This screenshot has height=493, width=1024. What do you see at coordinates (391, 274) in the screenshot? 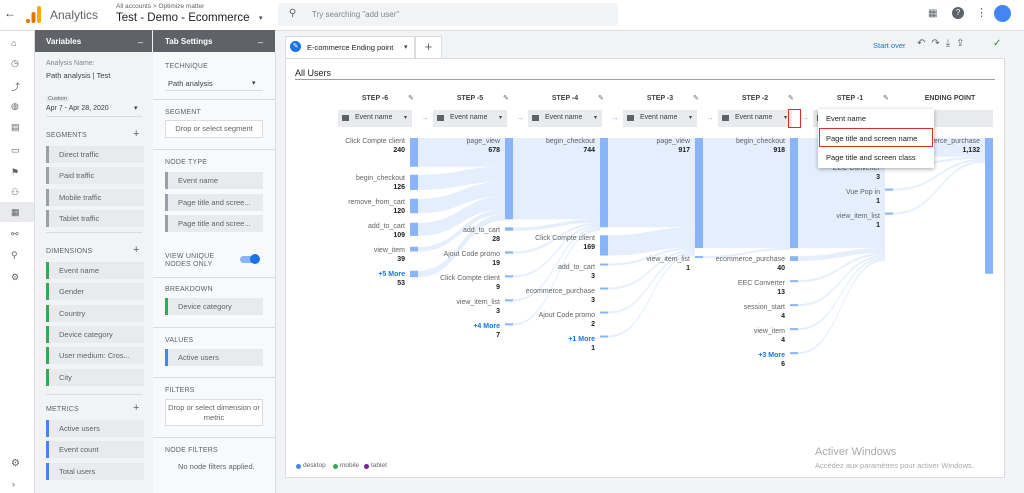
I see `more-link: +5 More` at bounding box center [391, 274].